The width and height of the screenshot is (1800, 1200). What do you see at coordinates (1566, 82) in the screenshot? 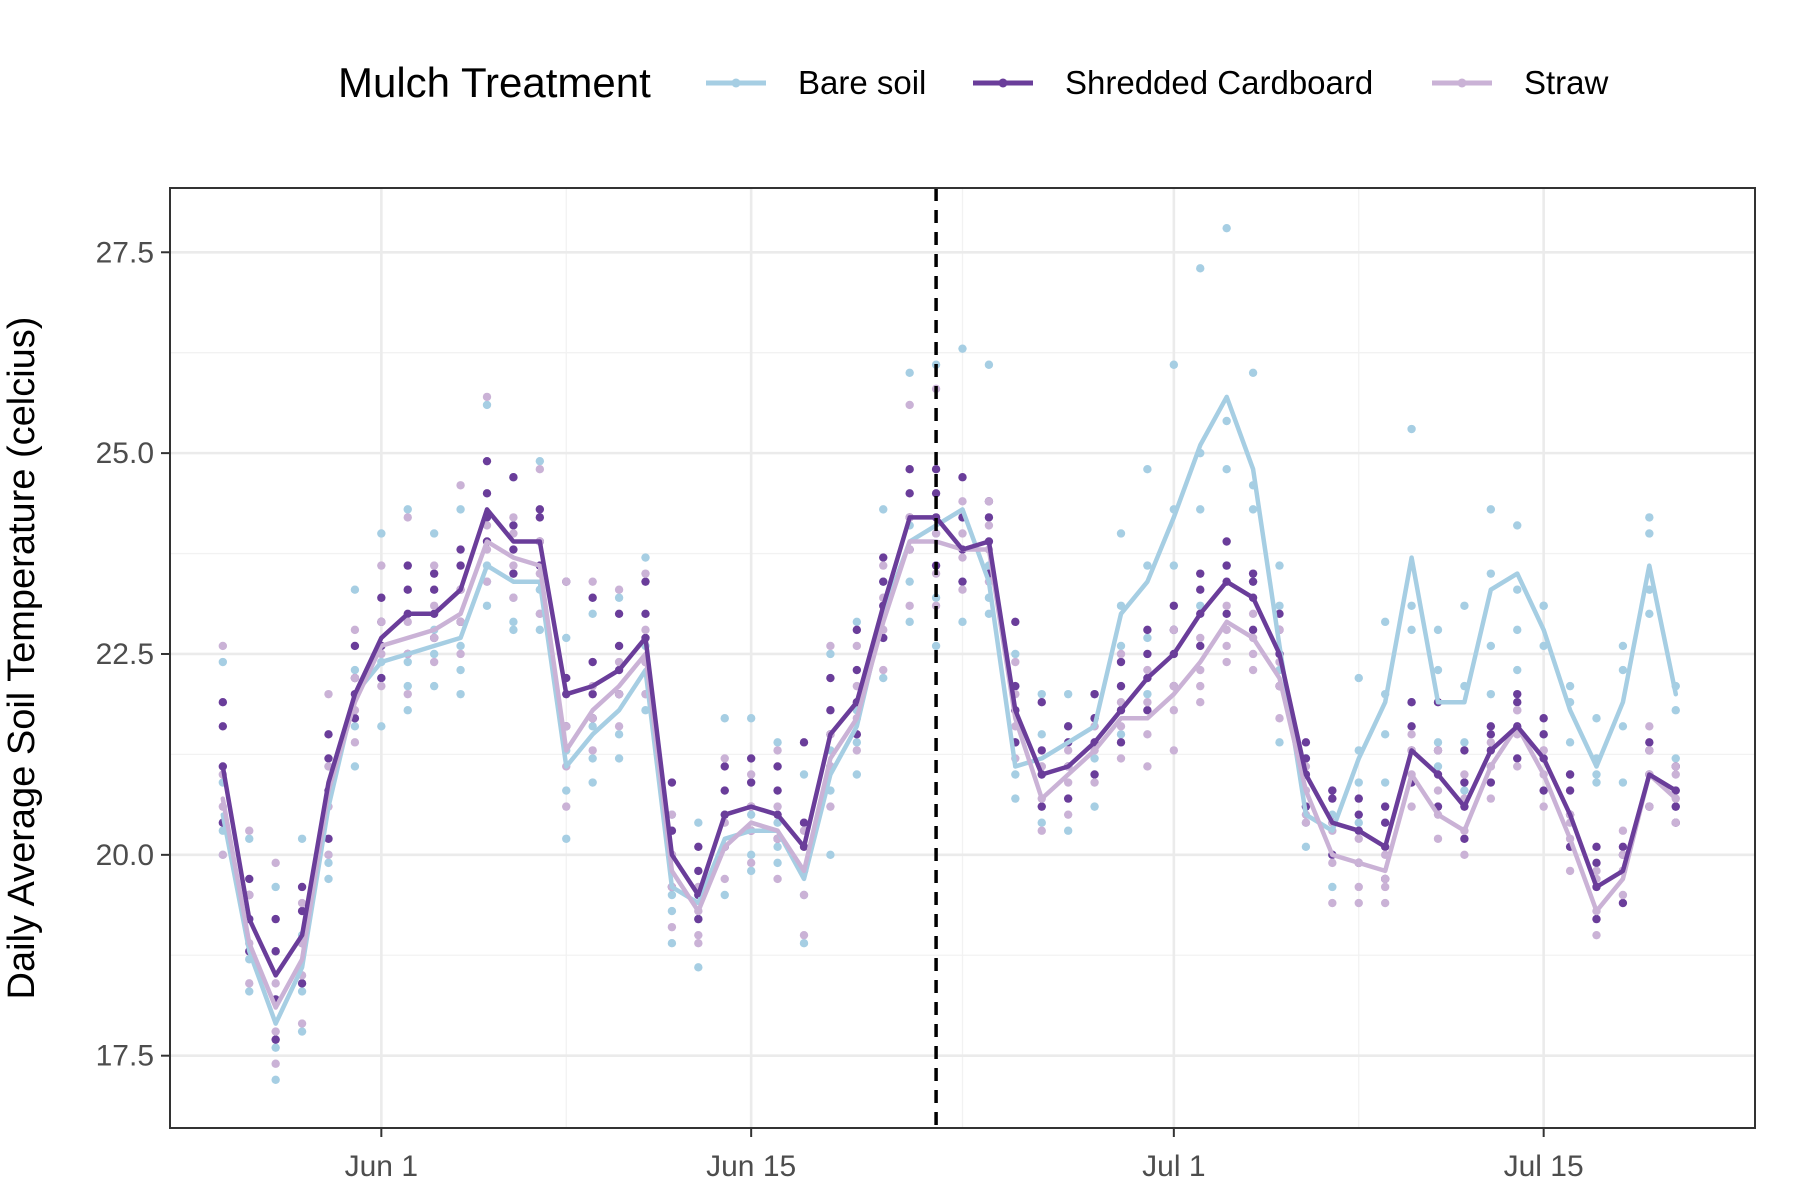
I see `legend-label: Straw` at bounding box center [1566, 82].